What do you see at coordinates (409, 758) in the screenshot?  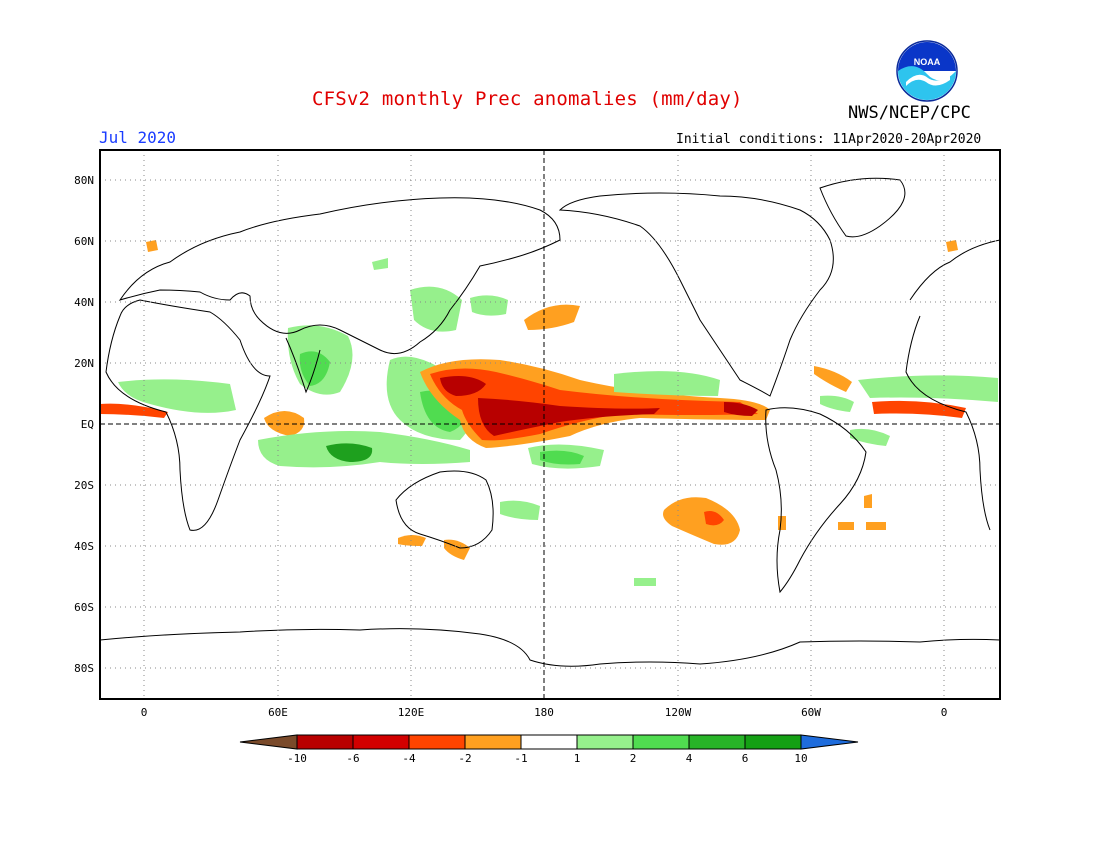 I see `legend-label: -4` at bounding box center [409, 758].